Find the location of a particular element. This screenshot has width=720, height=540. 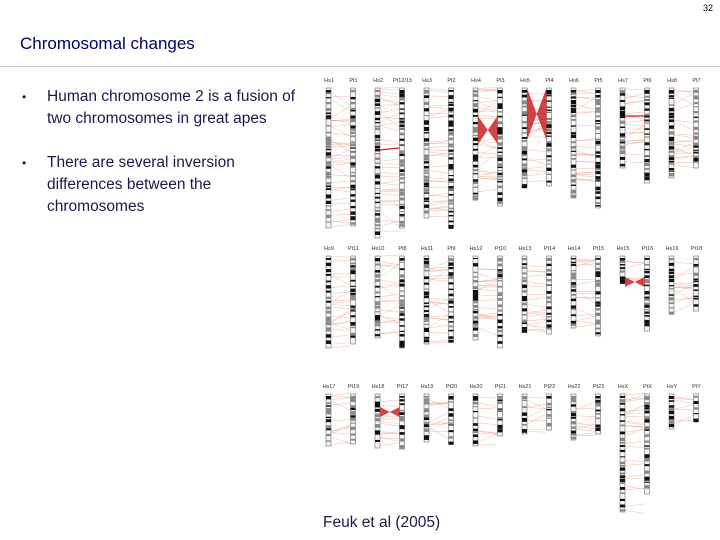

chromosome-label: Hs10 is located at coordinates (378, 249).